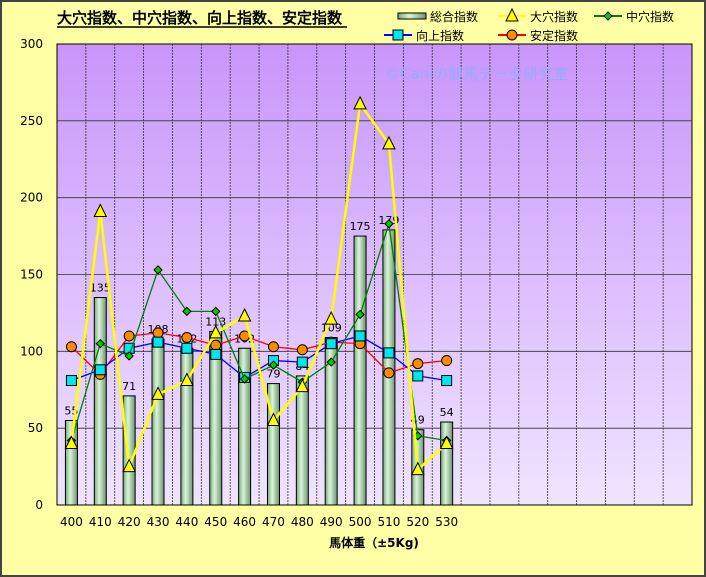 The width and height of the screenshot is (706, 577). What do you see at coordinates (244, 522) in the screenshot?
I see `x-tick-label: 460` at bounding box center [244, 522].